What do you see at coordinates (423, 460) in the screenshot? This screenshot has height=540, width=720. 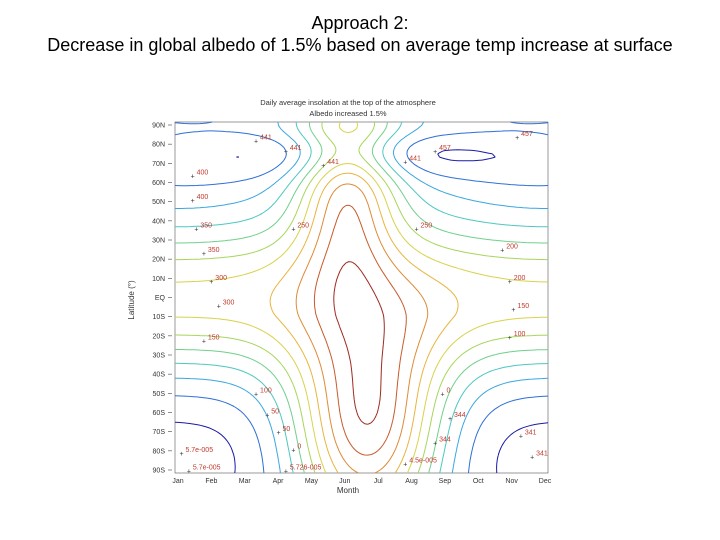 I see `contour-label: 4.5e-005` at bounding box center [423, 460].